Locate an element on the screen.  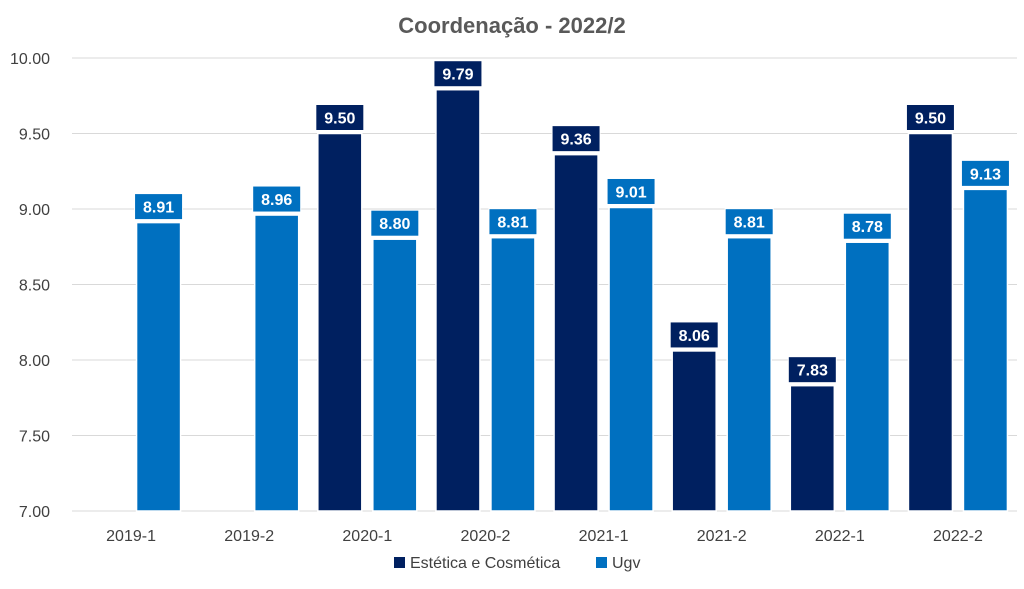
x-tick-label: 2020-2 is located at coordinates (486, 536).